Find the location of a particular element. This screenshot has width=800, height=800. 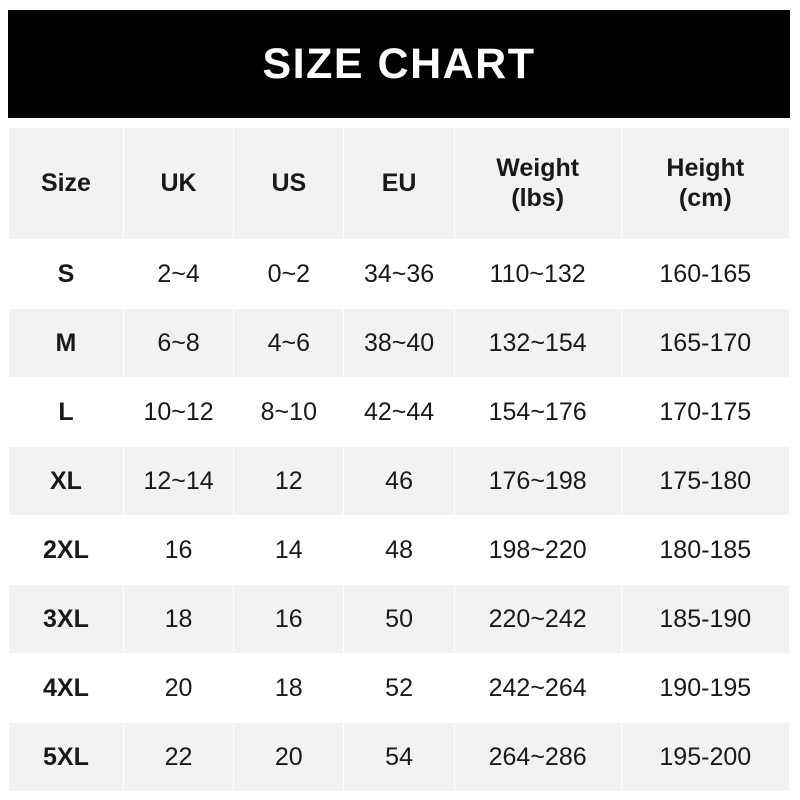

column-header-uk: UK is located at coordinates (178, 183).